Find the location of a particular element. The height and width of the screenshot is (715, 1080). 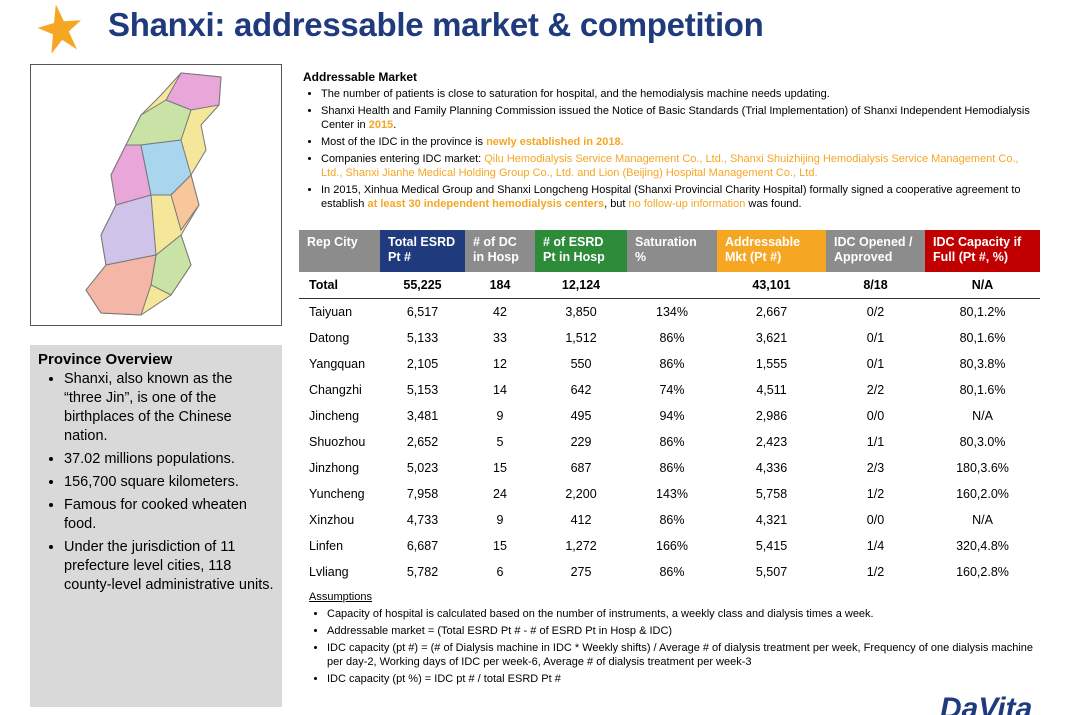

table-cell: 94% is located at coordinates (672, 416).